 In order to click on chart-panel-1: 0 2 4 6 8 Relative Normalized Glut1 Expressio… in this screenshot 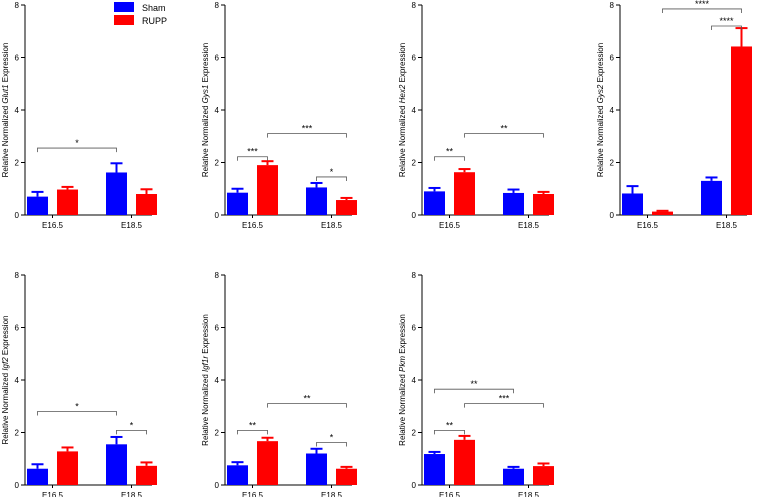, I will do `click(79, 115)`.